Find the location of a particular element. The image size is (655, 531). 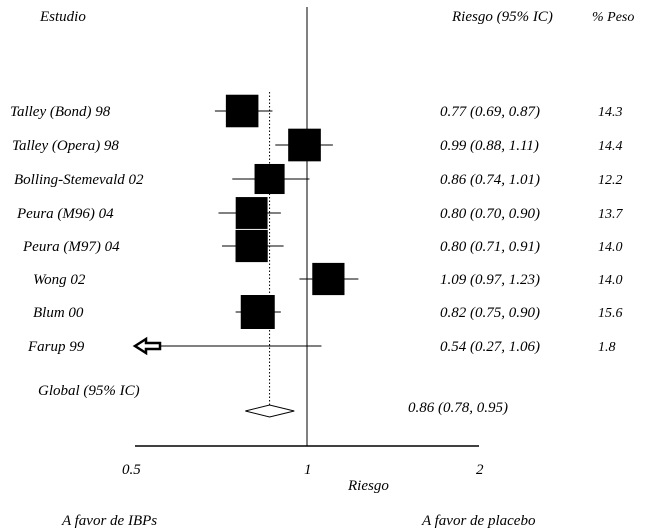

study-ci-text: 0.99 (0.88, 1.11) is located at coordinates (489, 146).